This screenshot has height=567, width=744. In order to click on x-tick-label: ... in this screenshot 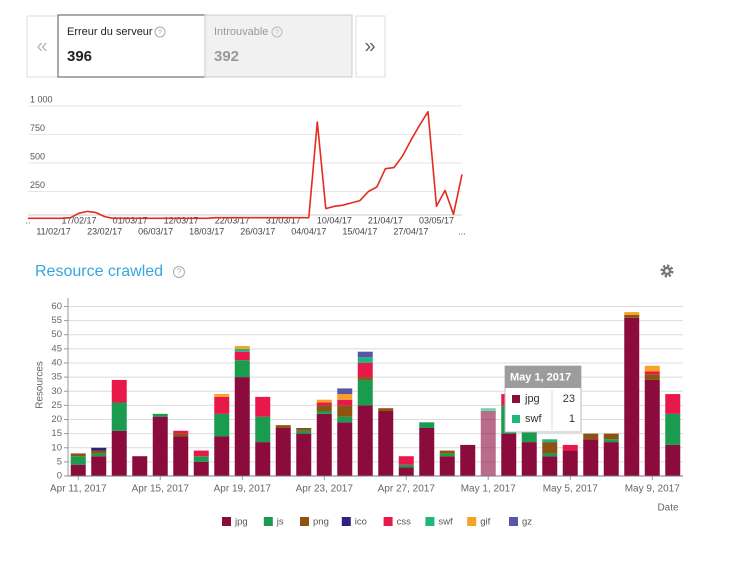, I will do `click(462, 231)`.